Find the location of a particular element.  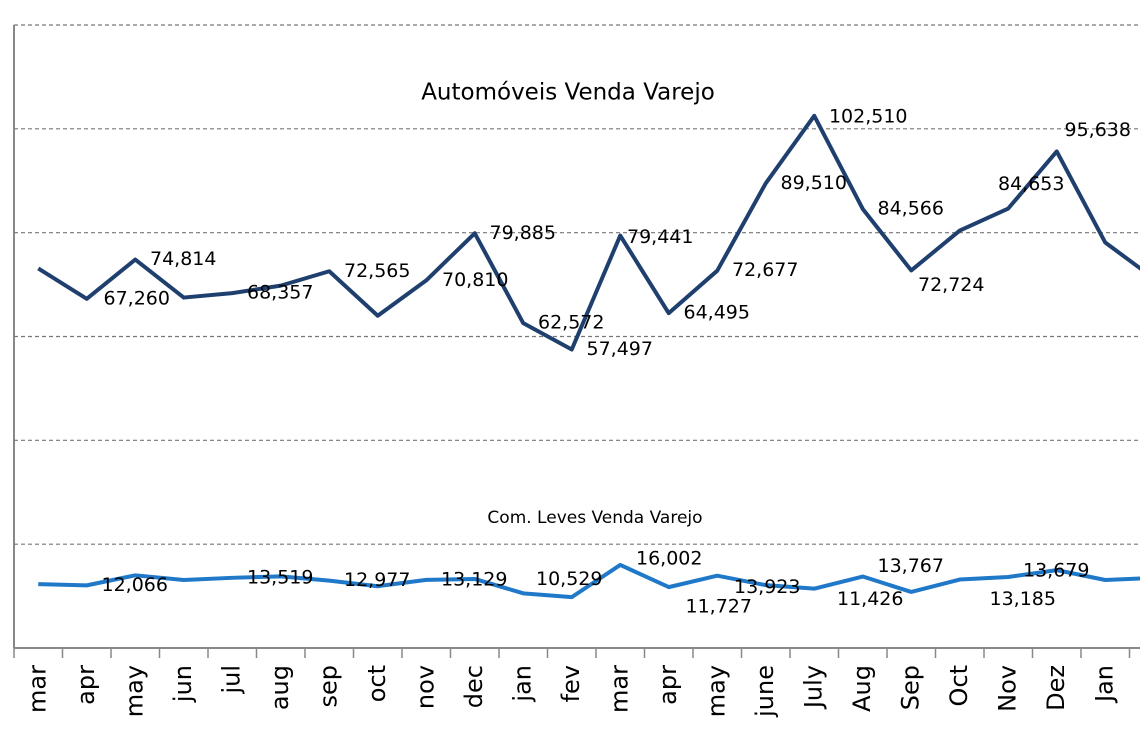

x-tick-label: june is located at coordinates (765, 691).